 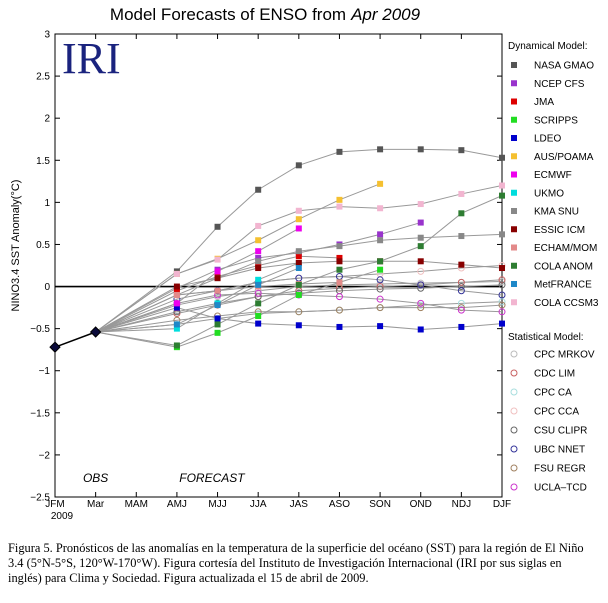 I want to click on legend-entry-label: JMA, so click(x=544, y=102).